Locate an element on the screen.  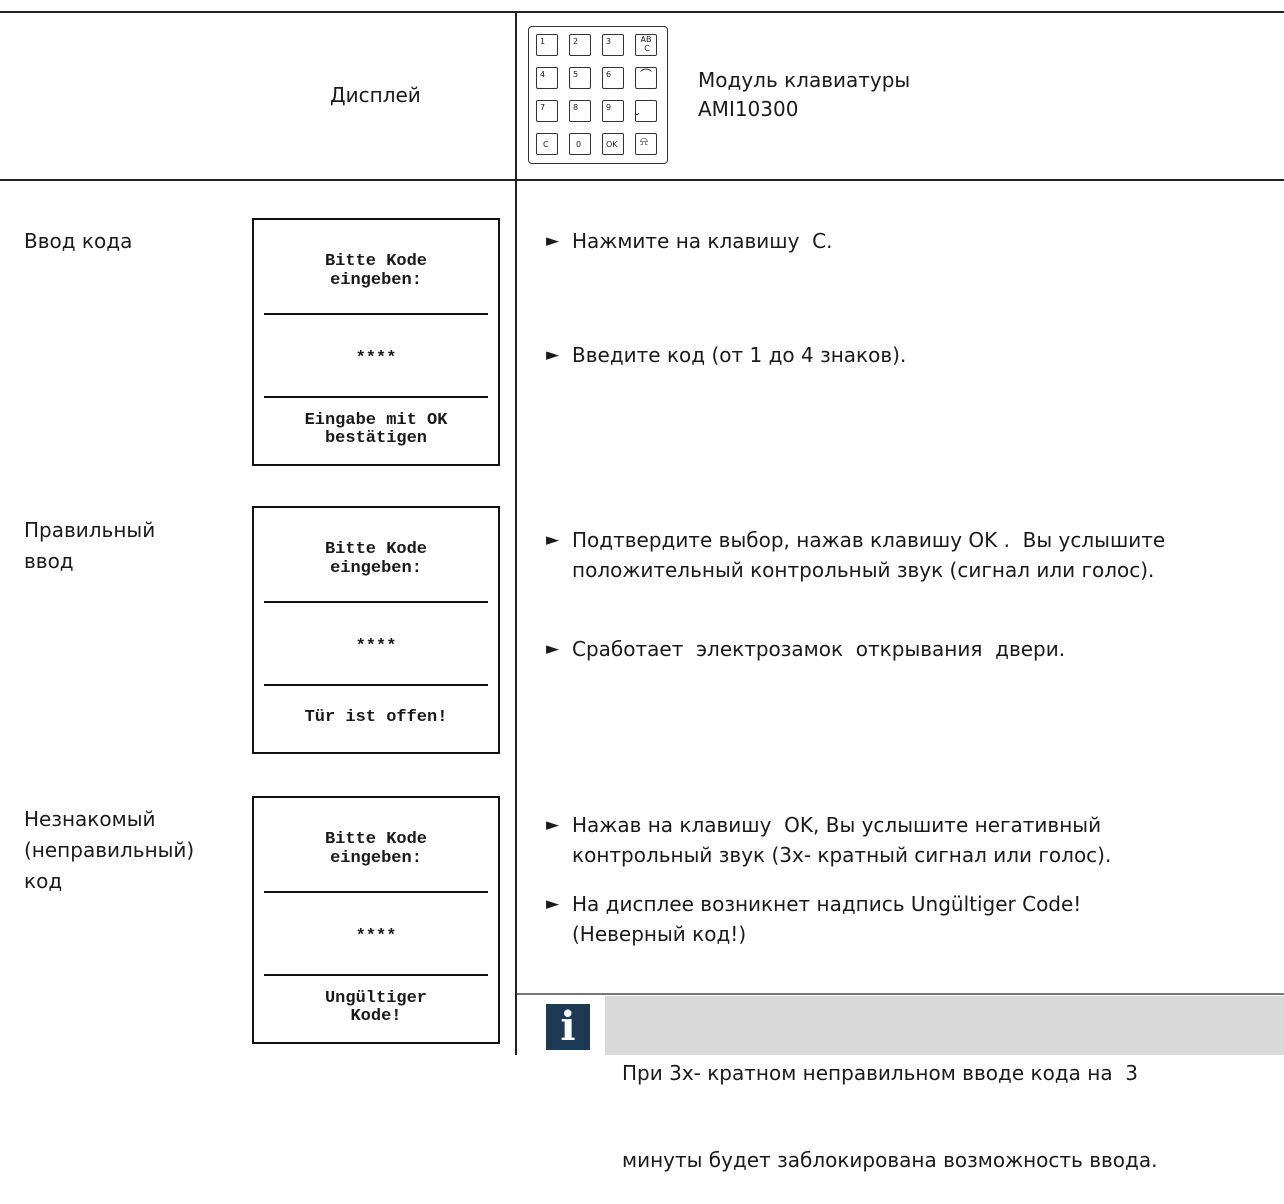
key-label: AB C is located at coordinates (646, 44).